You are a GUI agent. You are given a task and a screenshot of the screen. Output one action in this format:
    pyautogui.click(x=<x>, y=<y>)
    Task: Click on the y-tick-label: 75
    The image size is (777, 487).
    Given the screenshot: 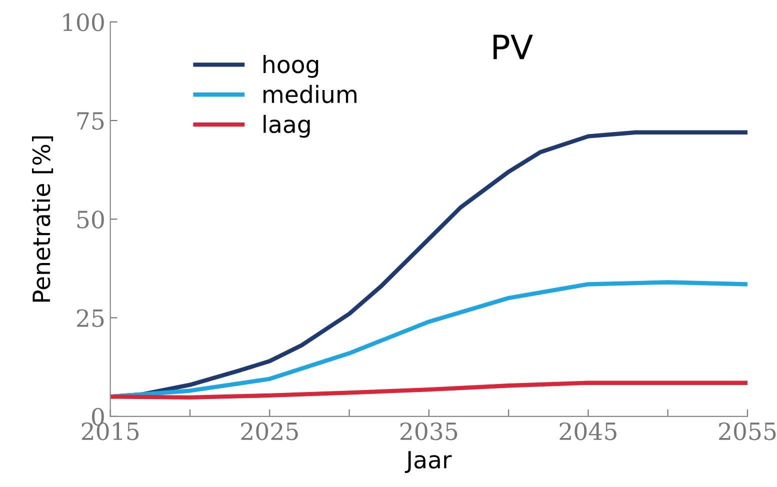 What is the action you would take?
    pyautogui.click(x=90, y=121)
    